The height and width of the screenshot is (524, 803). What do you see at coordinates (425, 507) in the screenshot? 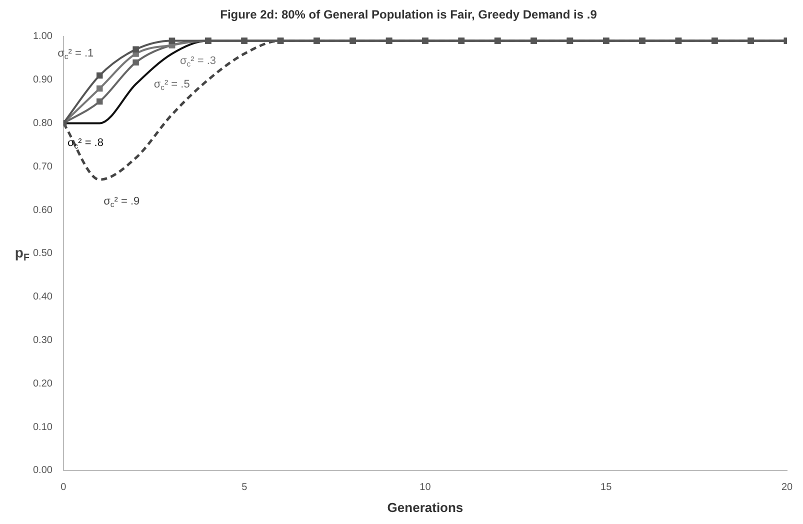
I see `x-axis-title: Generations` at bounding box center [425, 507].